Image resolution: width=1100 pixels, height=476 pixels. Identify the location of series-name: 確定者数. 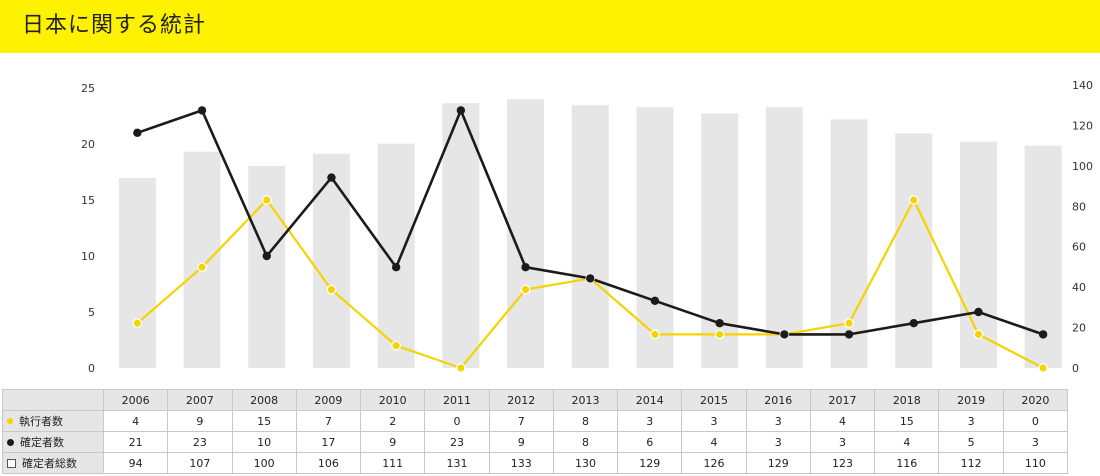
(42, 442).